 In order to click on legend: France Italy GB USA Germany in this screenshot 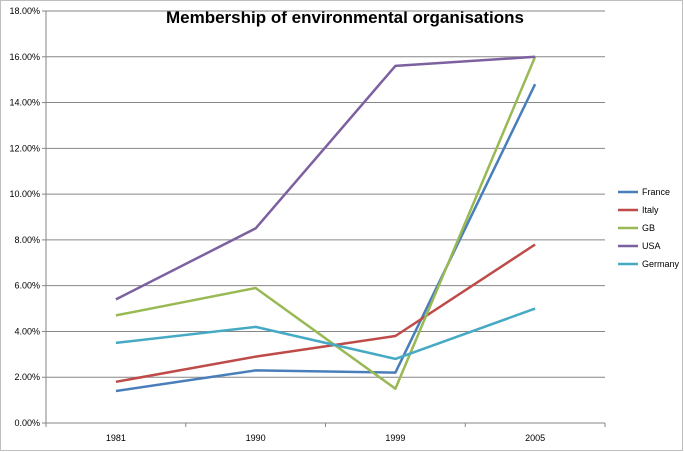, I will do `click(649, 228)`.